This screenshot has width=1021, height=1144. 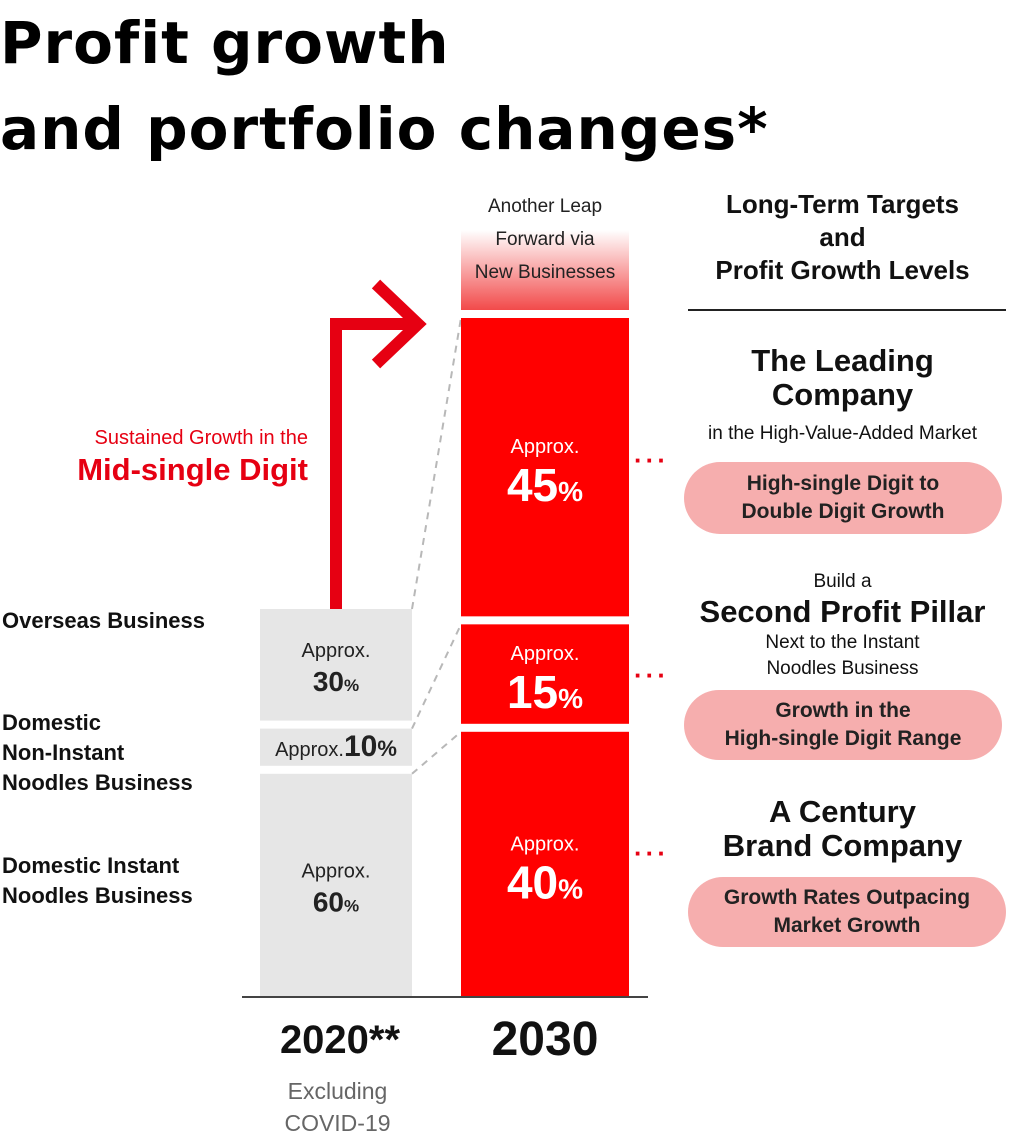 What do you see at coordinates (337, 1123) in the screenshot?
I see `year-note-line-2: COVID-19` at bounding box center [337, 1123].